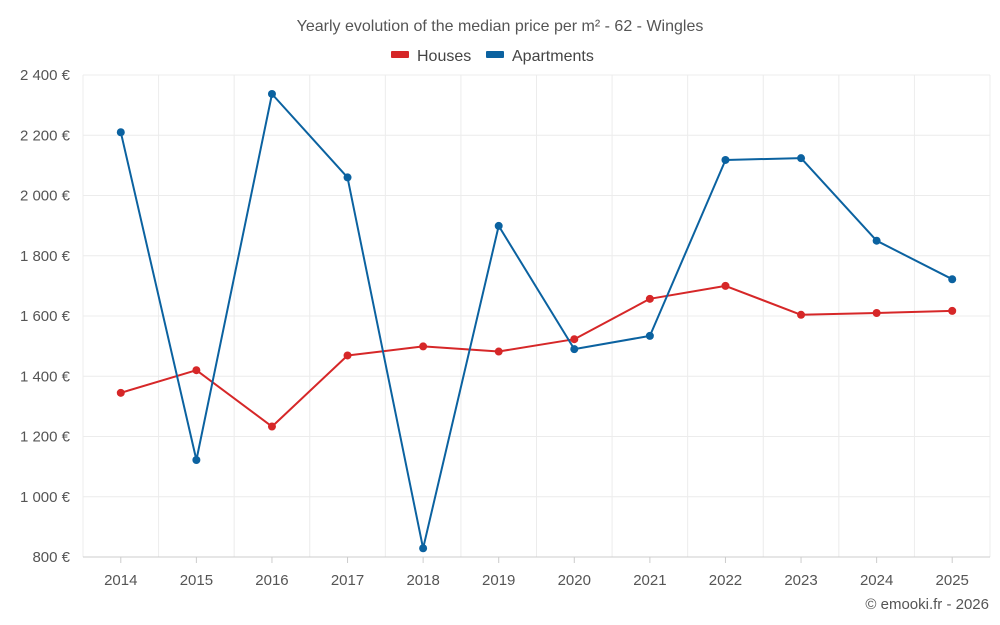 The height and width of the screenshot is (625, 1000). Describe the element at coordinates (876, 580) in the screenshot. I see `x-tick-label: 2024` at that location.